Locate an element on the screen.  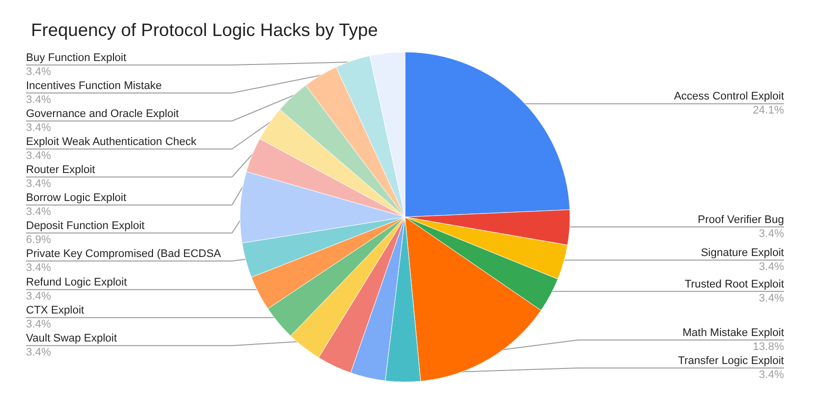
slice-label: Router Exploit is located at coordinates (61, 170).